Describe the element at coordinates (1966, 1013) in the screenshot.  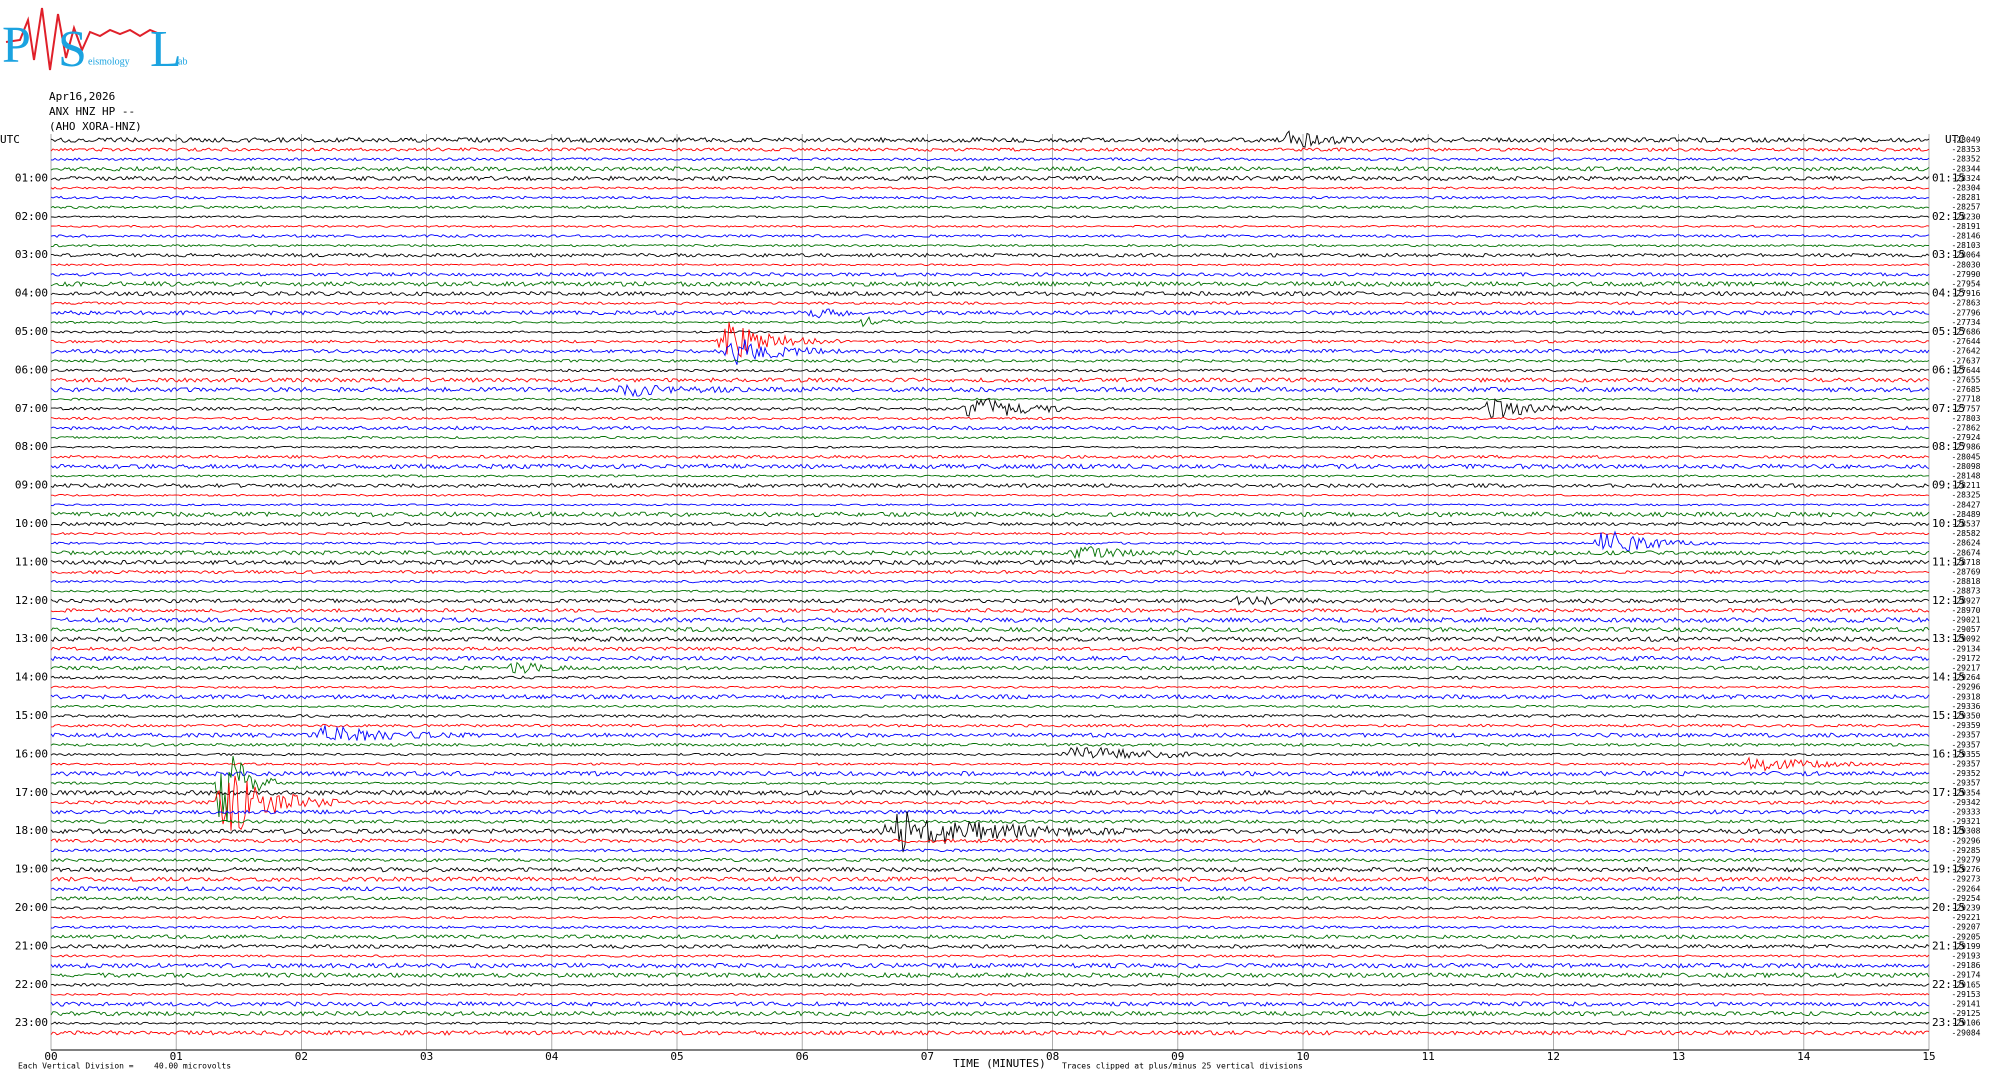
I see `trace-offset: -29125` at that location.